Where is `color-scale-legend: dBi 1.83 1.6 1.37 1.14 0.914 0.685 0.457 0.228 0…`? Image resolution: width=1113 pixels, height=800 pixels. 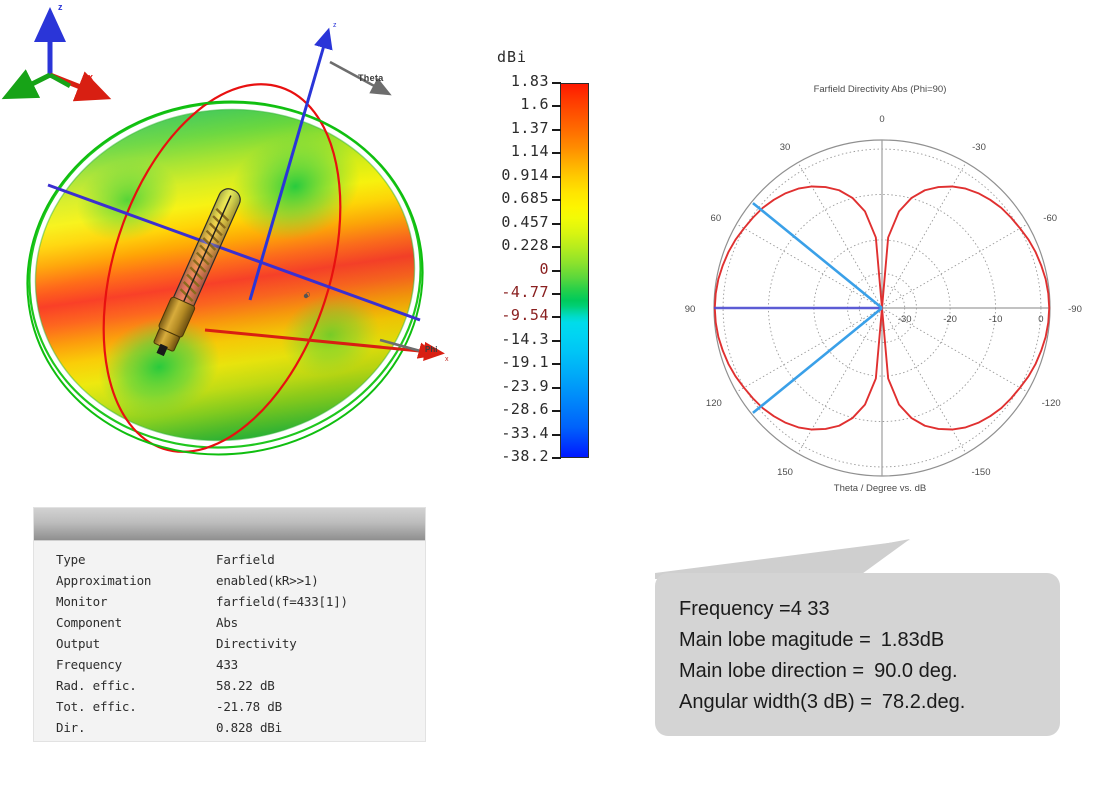
color-scale-legend: dBi 1.83 1.6 1.37 1.14 0.914 0.685 0.457 0.228 0… is located at coordinates (530, 260).